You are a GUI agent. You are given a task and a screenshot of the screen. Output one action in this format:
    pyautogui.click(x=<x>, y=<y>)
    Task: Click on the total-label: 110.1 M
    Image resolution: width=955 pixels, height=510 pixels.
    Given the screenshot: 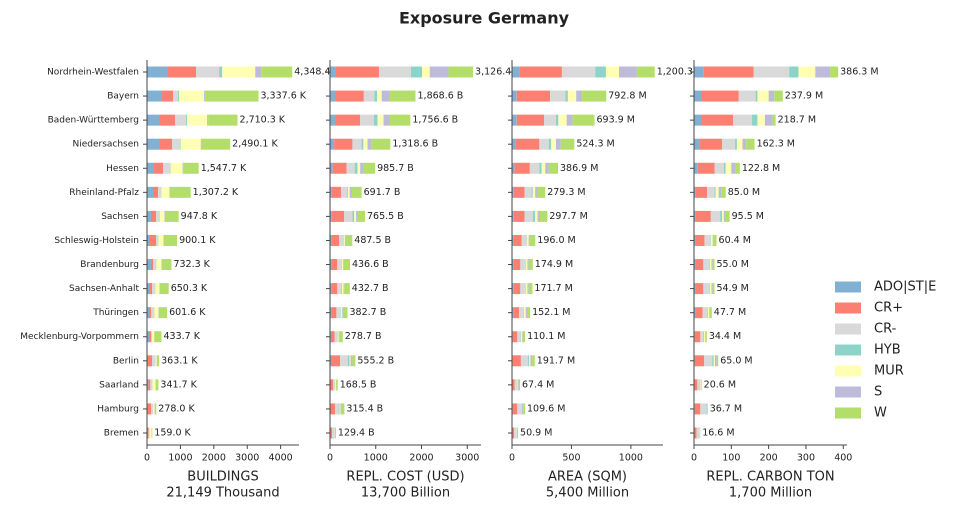 What is the action you would take?
    pyautogui.click(x=546, y=336)
    